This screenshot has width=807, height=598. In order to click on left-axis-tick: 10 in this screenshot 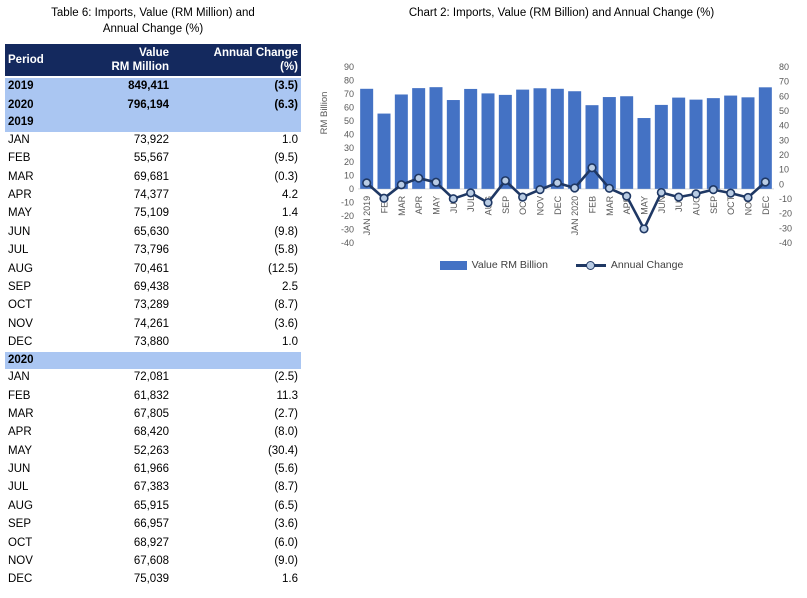, I will do `click(349, 175)`.